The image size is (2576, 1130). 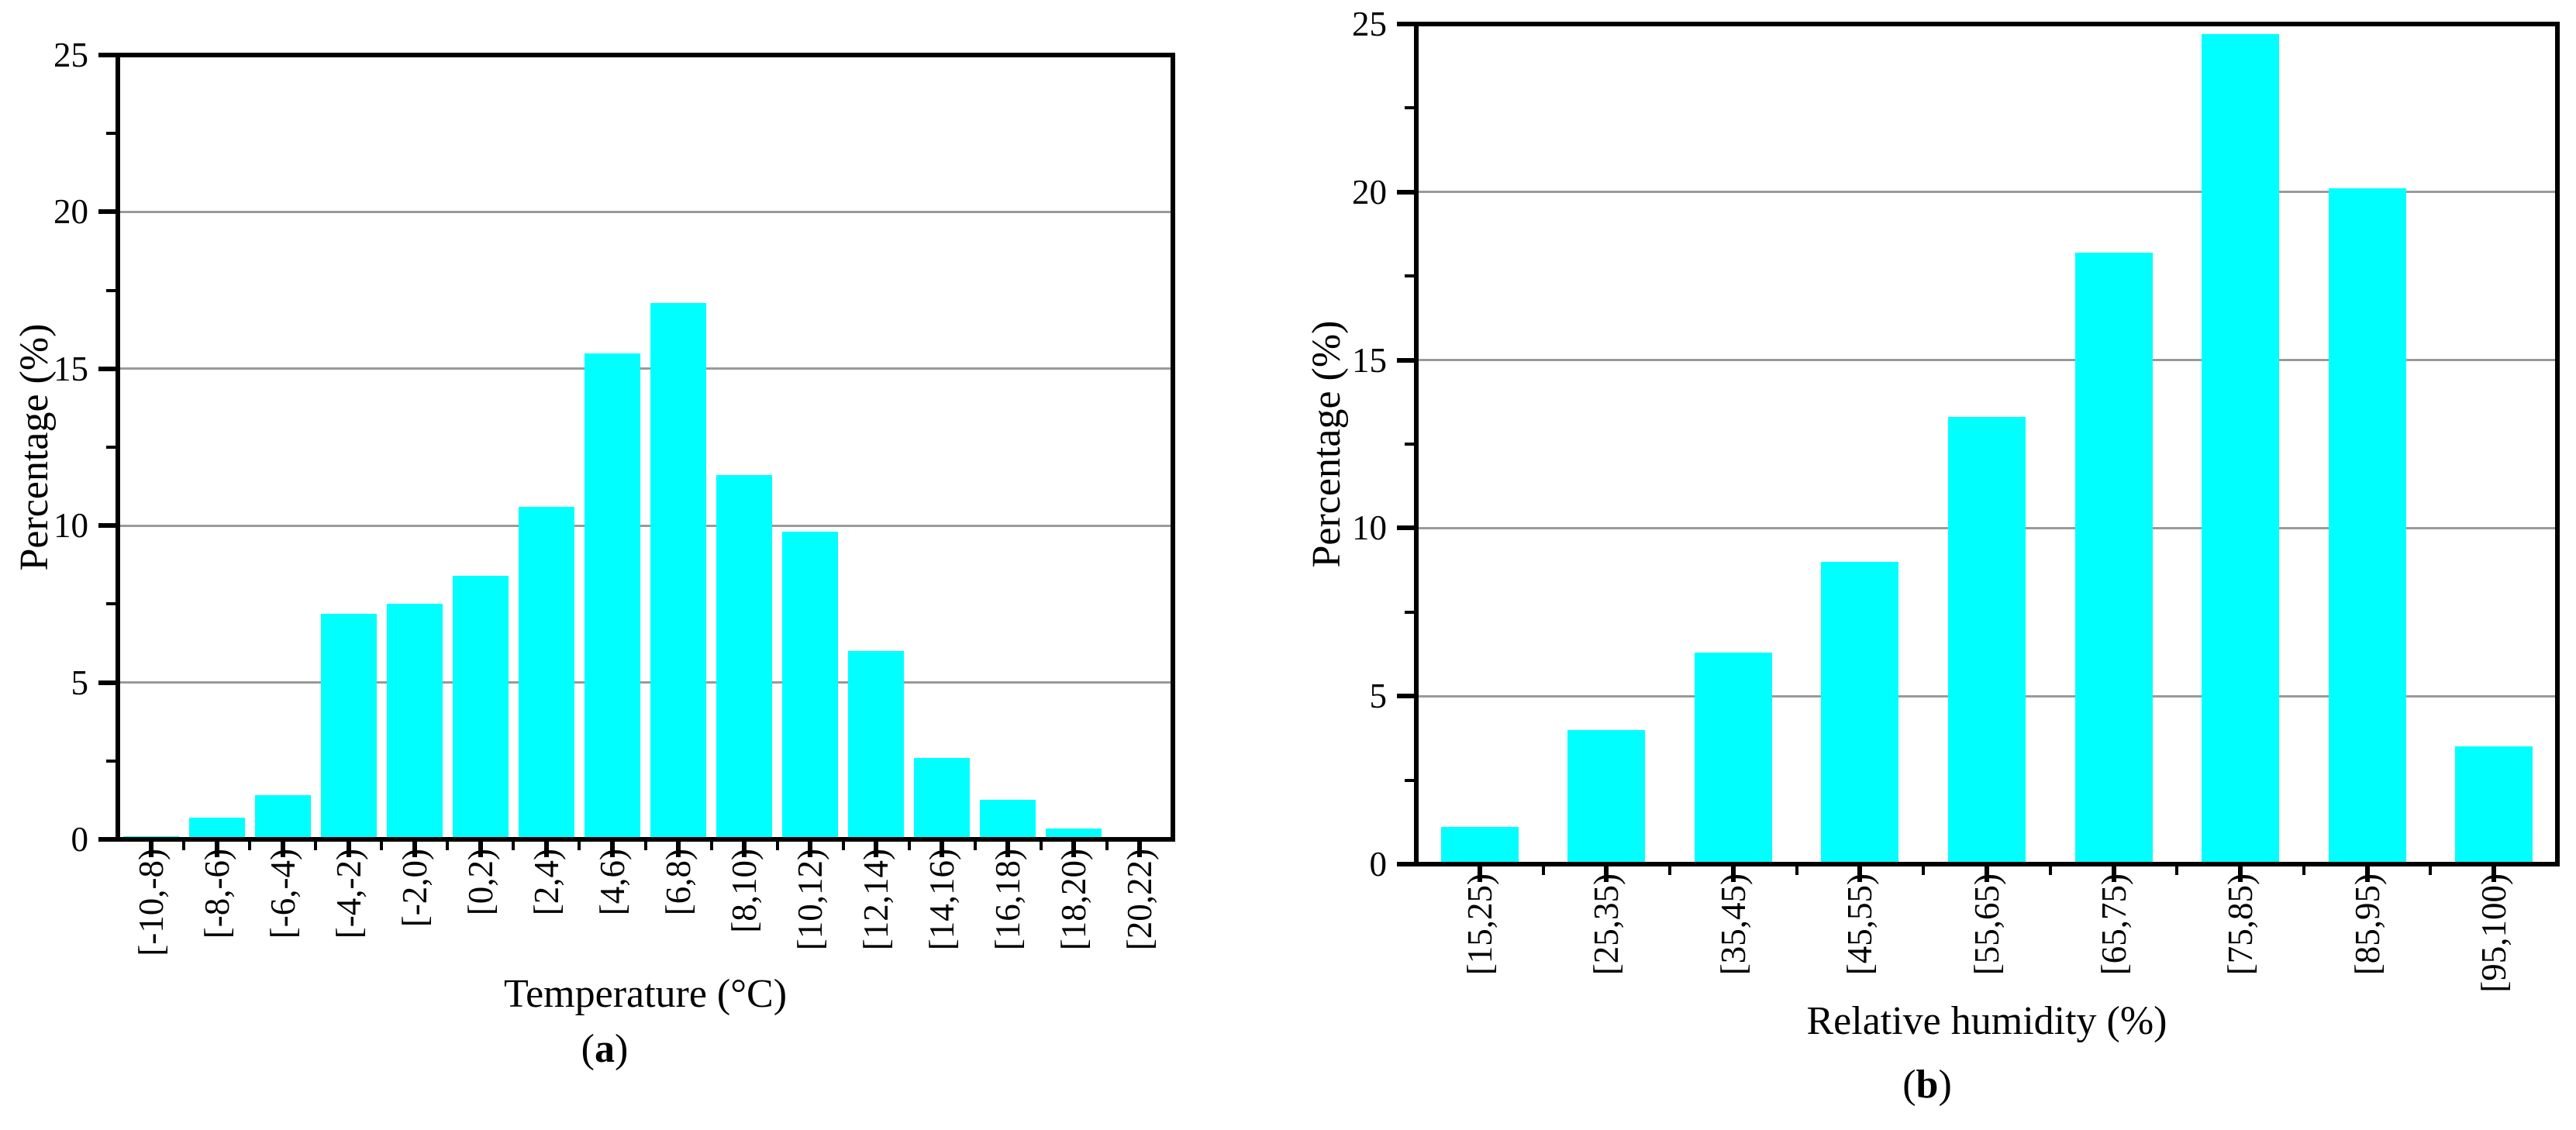 I want to click on panel-caption: (b), so click(x=1927, y=1085).